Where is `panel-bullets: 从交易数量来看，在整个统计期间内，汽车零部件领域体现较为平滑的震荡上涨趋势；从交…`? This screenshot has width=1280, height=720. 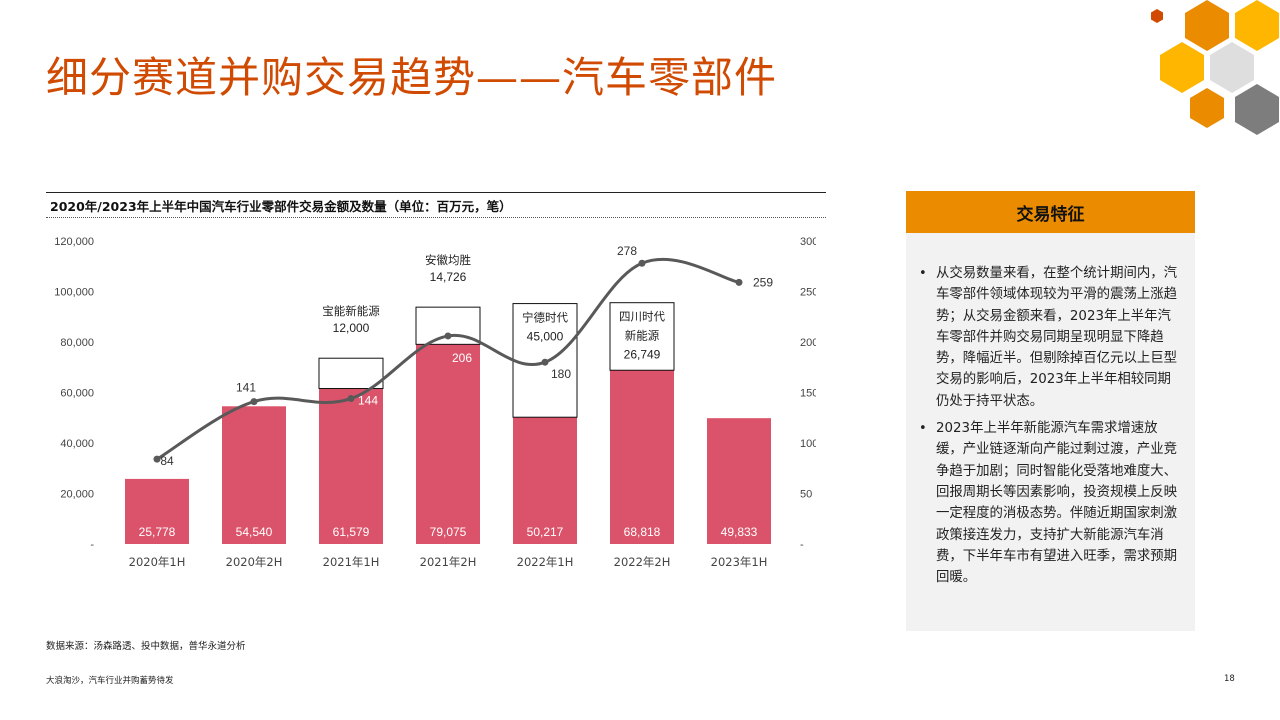 panel-bullets: 从交易数量来看，在整个统计期间内，汽车零部件领域体现较为平滑的震荡上涨趋势；从交… is located at coordinates (1050, 410).